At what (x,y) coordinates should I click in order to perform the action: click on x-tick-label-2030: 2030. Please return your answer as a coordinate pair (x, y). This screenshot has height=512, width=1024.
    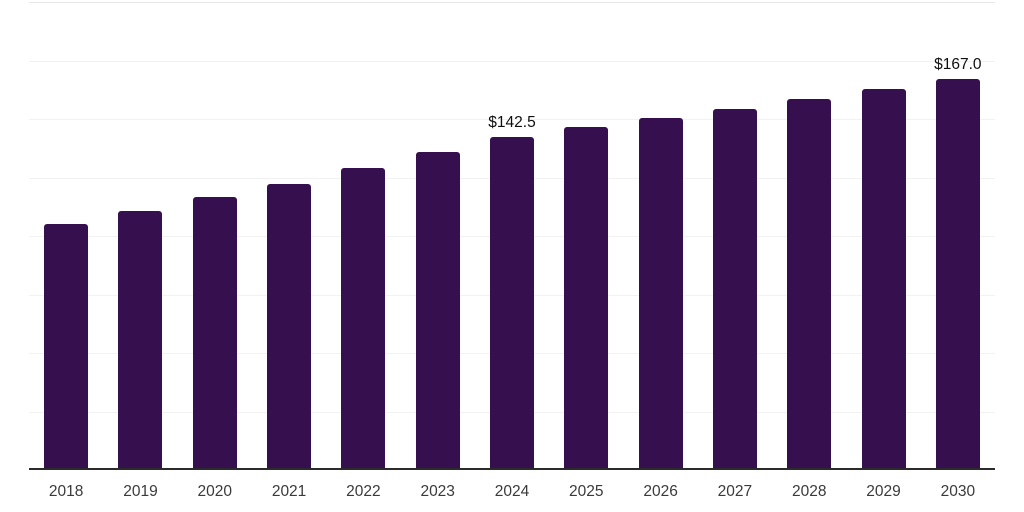
    Looking at the image, I should click on (958, 491).